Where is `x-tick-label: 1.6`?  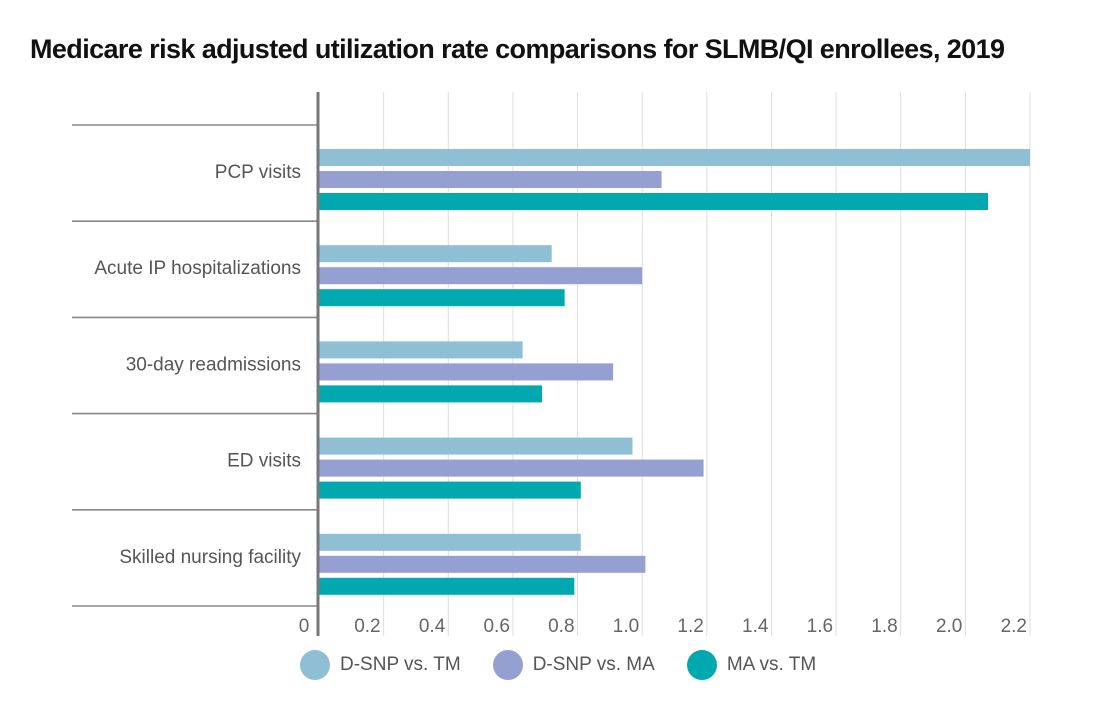 x-tick-label: 1.6 is located at coordinates (820, 626).